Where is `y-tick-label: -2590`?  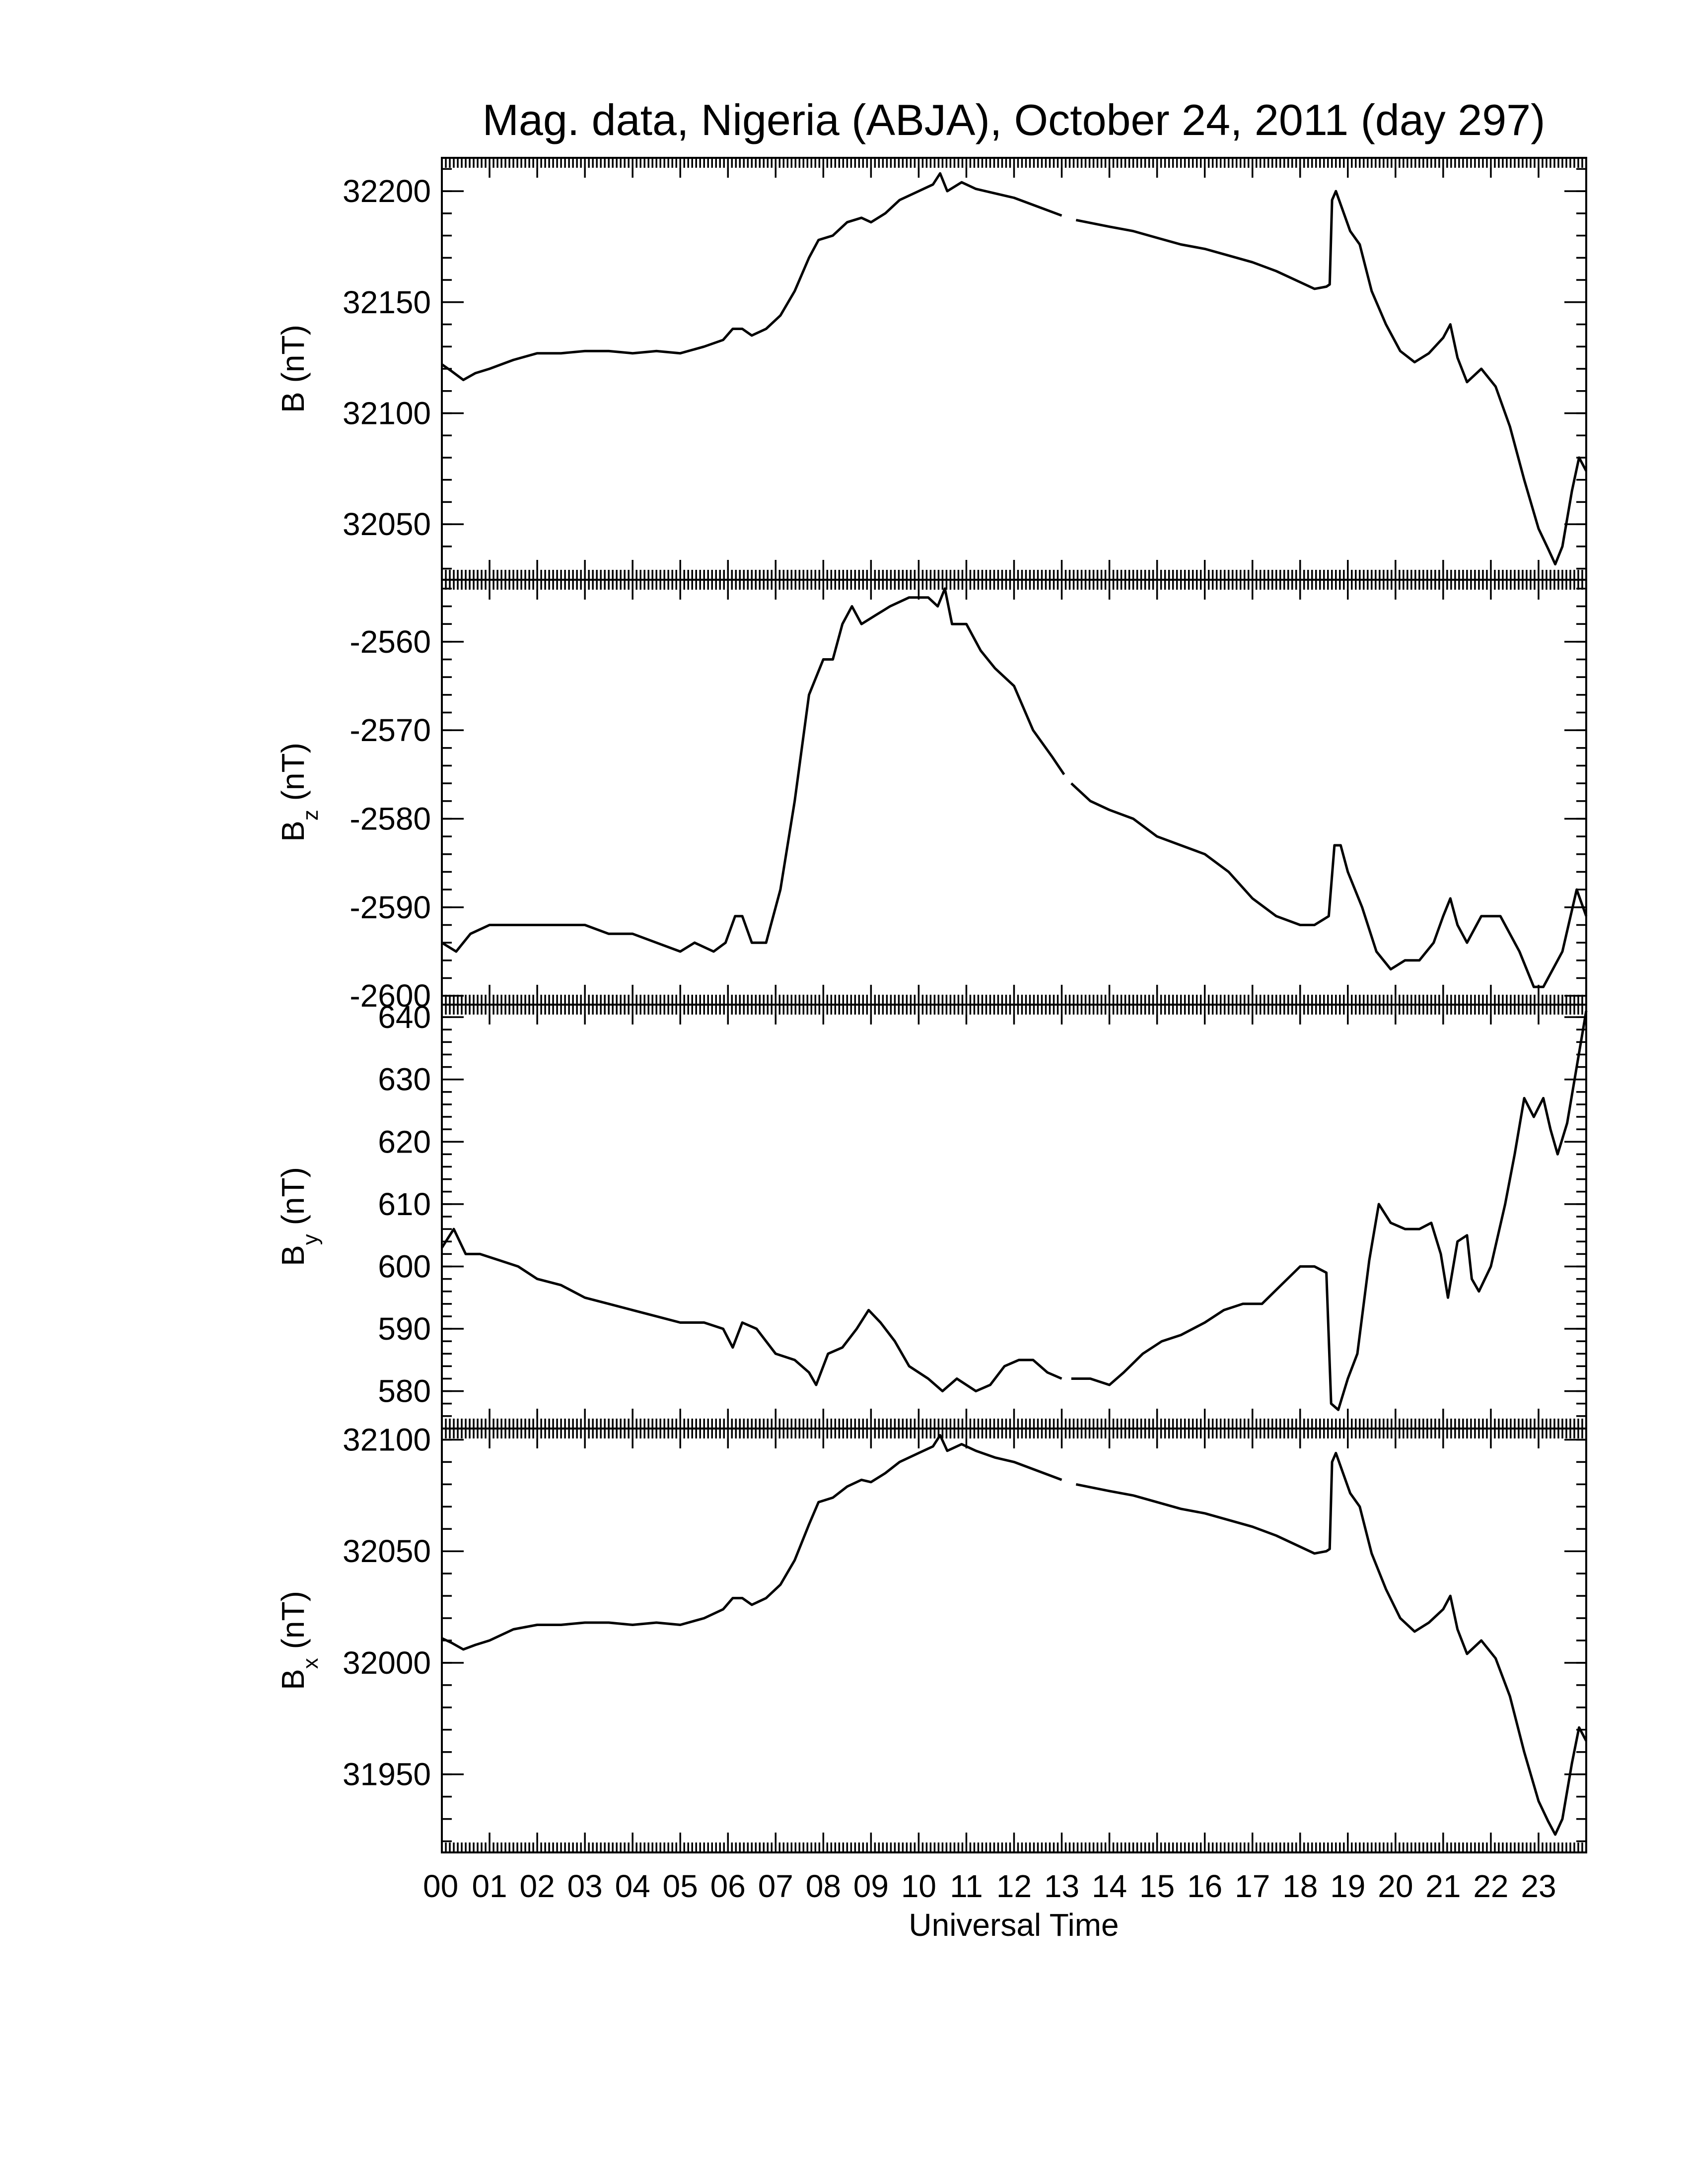
y-tick-label: -2590 is located at coordinates (390, 907).